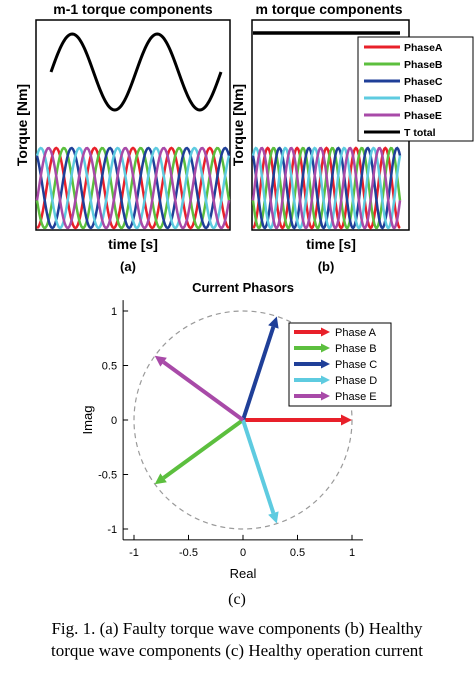 The width and height of the screenshot is (474, 680). I want to click on panel-b-legend-label: PhaseA, so click(423, 48).